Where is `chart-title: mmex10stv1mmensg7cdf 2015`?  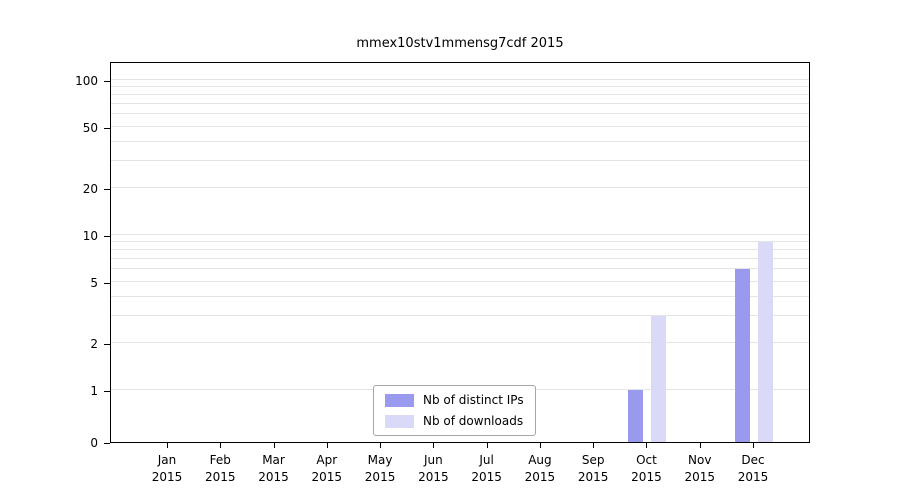 chart-title: mmex10stv1mmensg7cdf 2015 is located at coordinates (460, 43).